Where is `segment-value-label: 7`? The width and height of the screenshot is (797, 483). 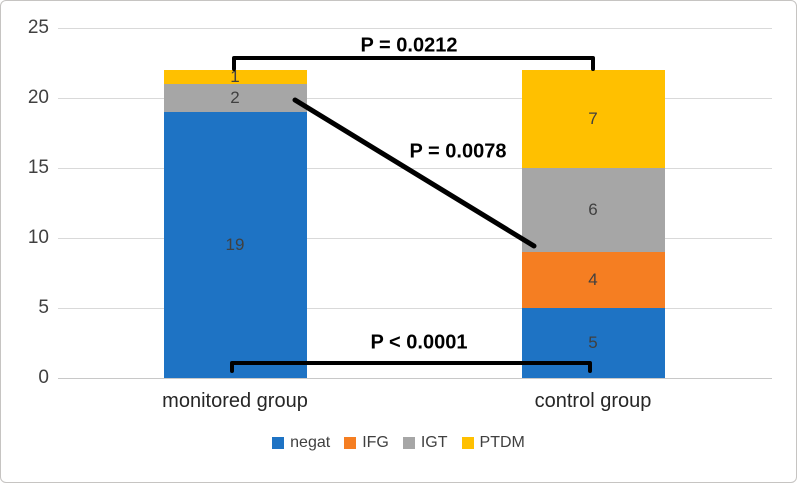 segment-value-label: 7 is located at coordinates (593, 118).